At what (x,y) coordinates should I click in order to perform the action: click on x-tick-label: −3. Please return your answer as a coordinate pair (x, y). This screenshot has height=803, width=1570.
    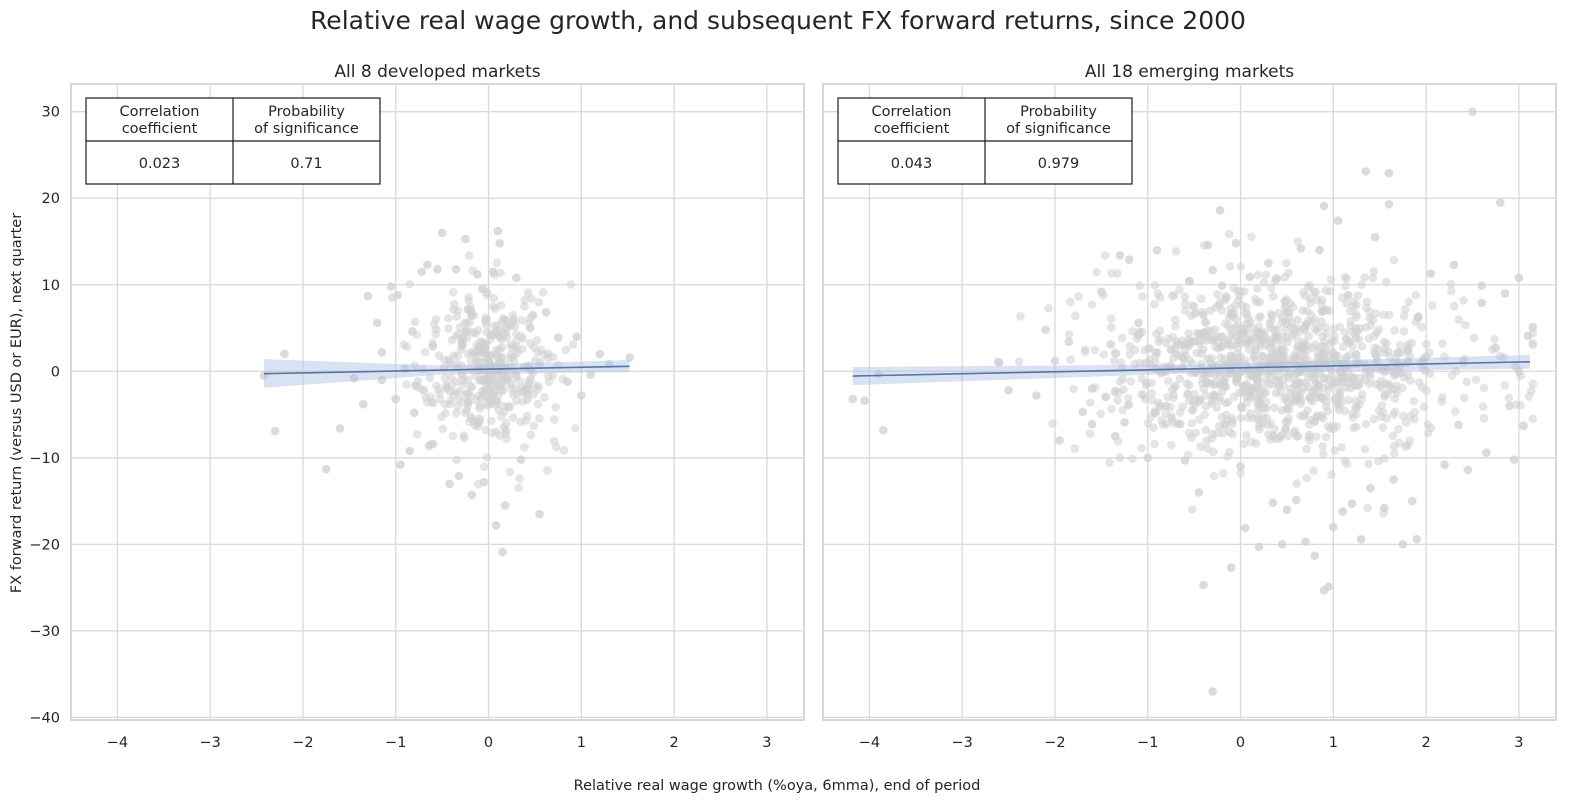
    Looking at the image, I should click on (209, 743).